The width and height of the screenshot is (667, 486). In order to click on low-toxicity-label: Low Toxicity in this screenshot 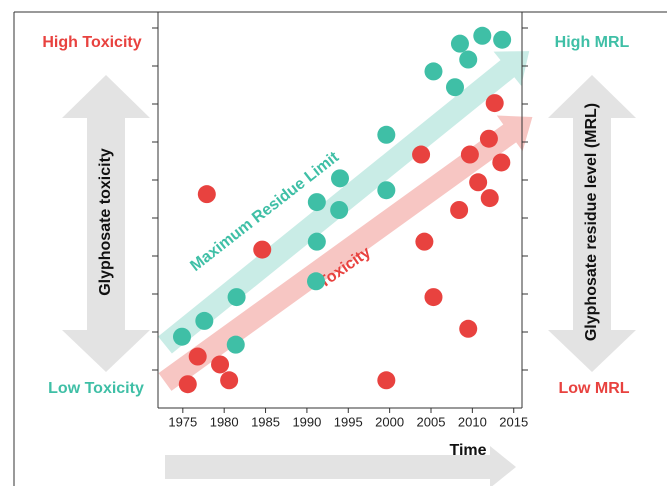, I will do `click(96, 388)`.